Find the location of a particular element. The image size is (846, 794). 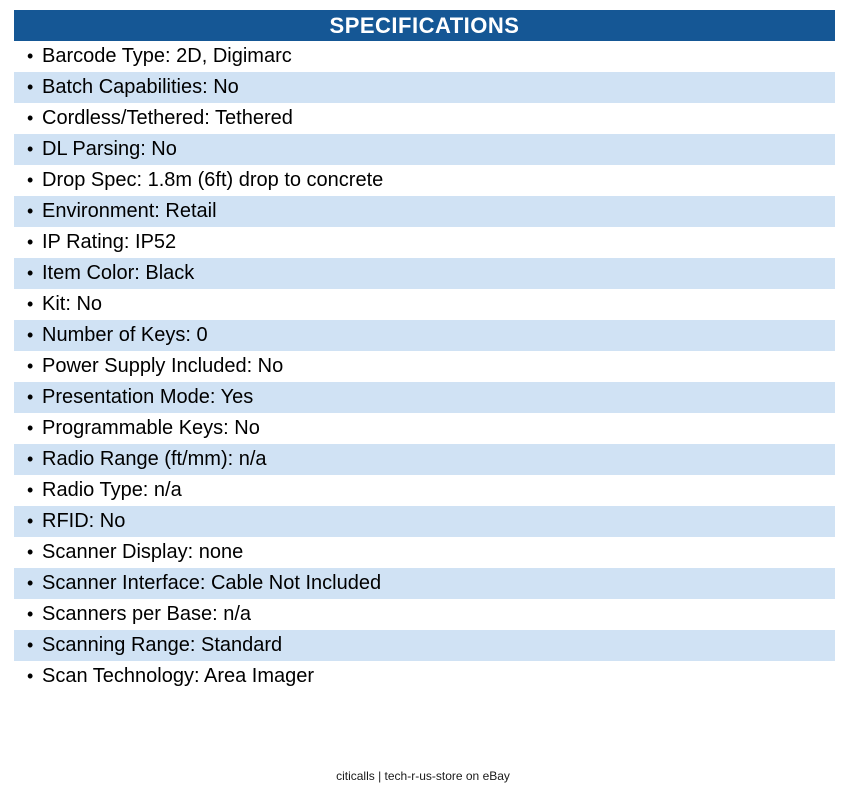

footer-credit: citicalls | tech-r-us-store on eBay is located at coordinates (423, 776).